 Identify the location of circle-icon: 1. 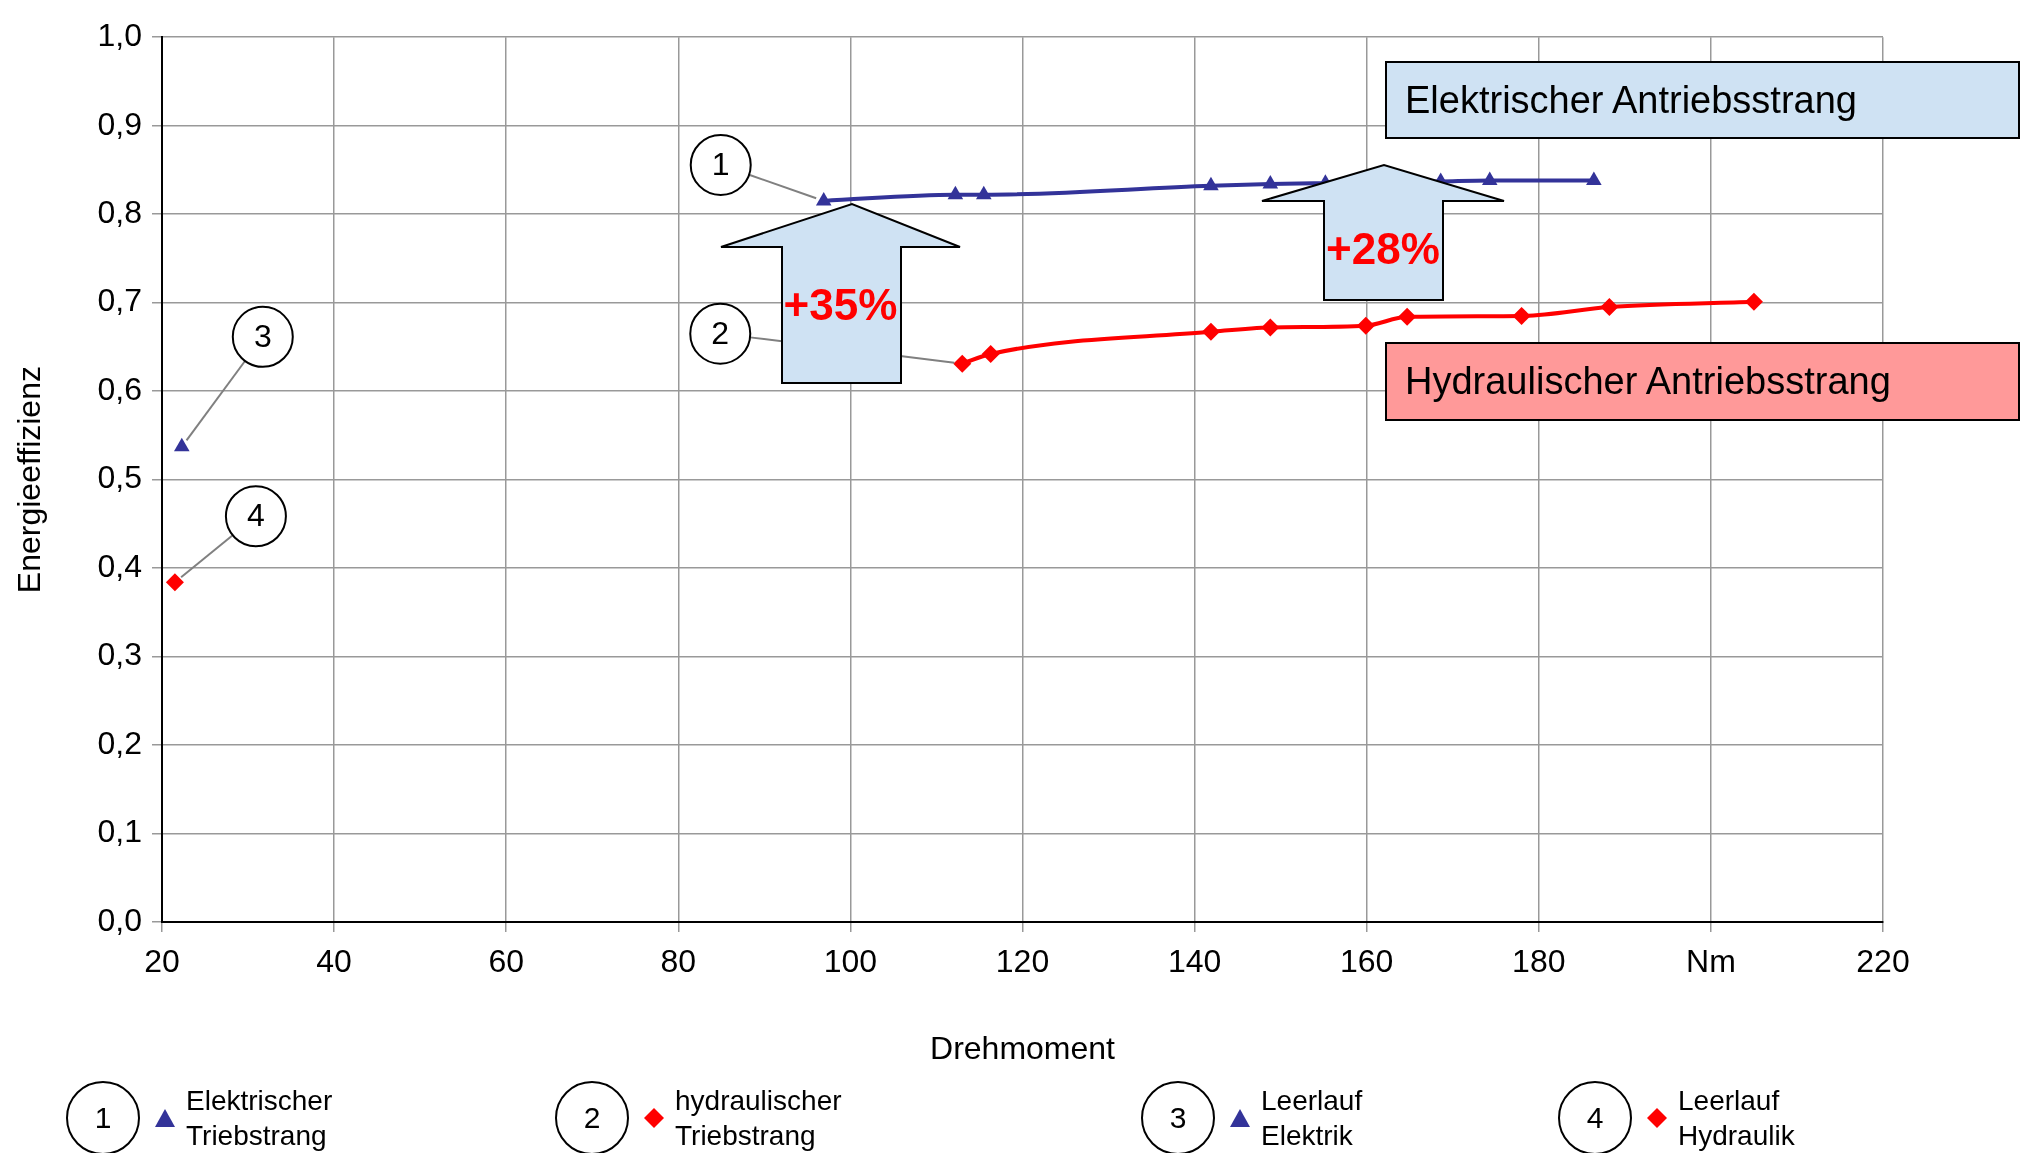
(103, 1117).